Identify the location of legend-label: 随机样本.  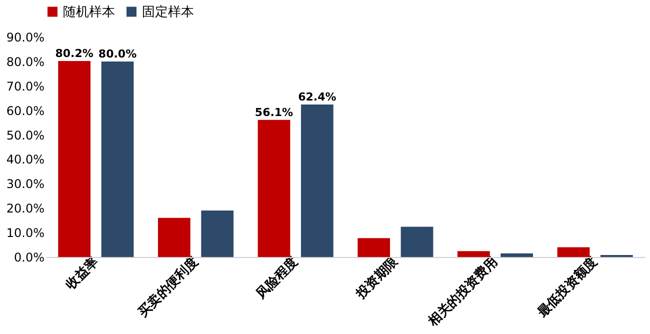
(89, 12).